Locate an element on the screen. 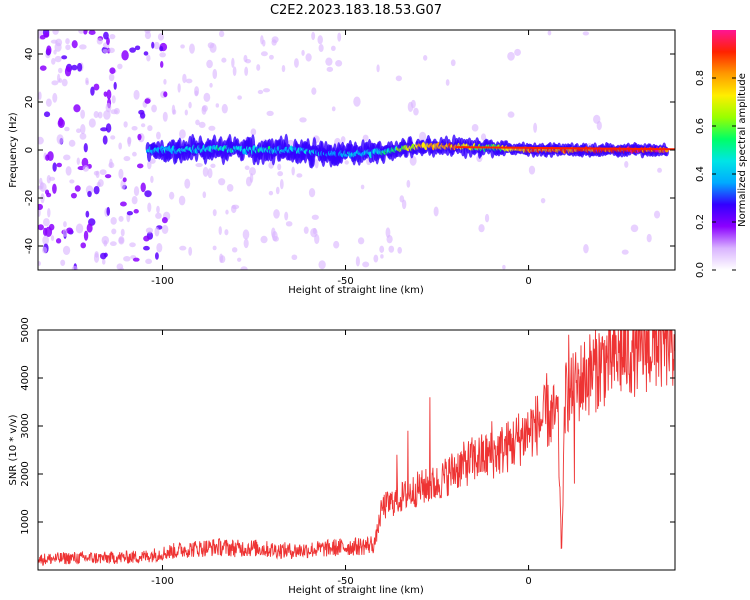 The image size is (750, 600). colorbar is located at coordinates (724, 150).